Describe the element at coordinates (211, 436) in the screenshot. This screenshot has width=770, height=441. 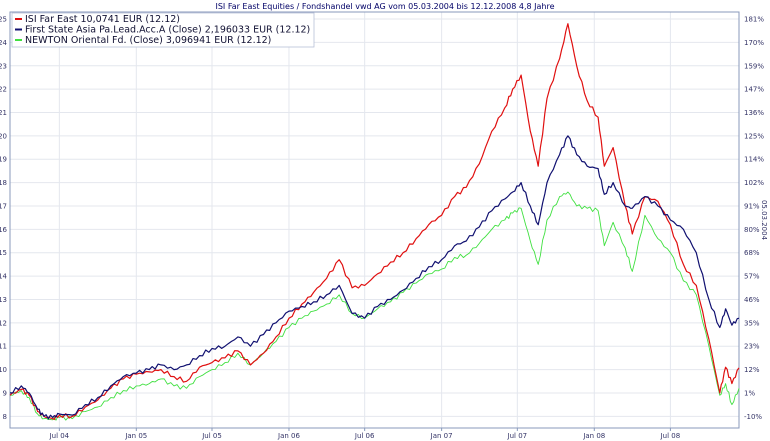
I see `x-tick-label: Jul 05` at that location.